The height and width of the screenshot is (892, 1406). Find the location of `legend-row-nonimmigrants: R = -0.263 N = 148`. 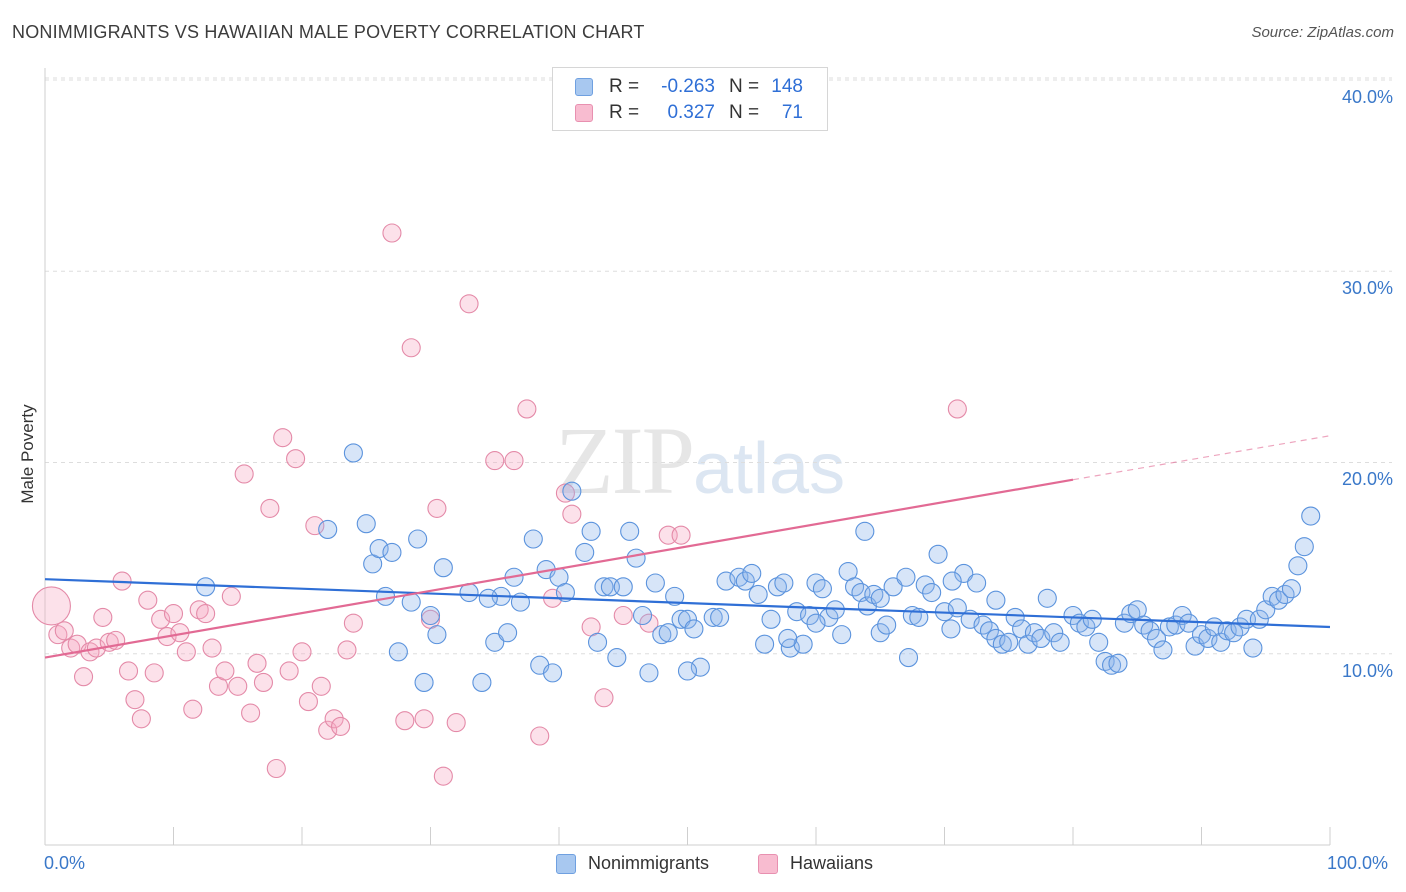

legend-row-nonimmigrants: R = -0.263 N = 148 is located at coordinates (690, 87).